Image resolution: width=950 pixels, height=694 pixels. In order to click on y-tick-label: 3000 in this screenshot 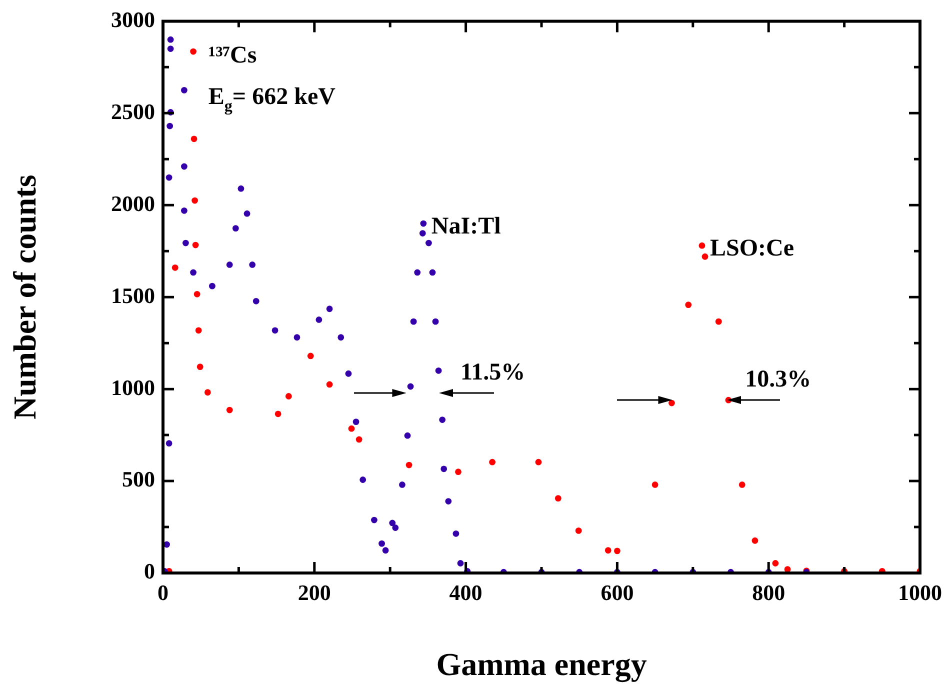, I will do `click(133, 19)`.